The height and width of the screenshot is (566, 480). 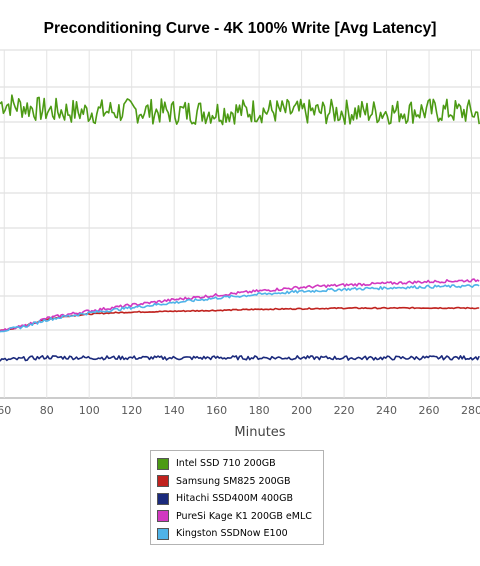 I want to click on legend-item: Kingston SSDNow E100, so click(x=237, y=534).